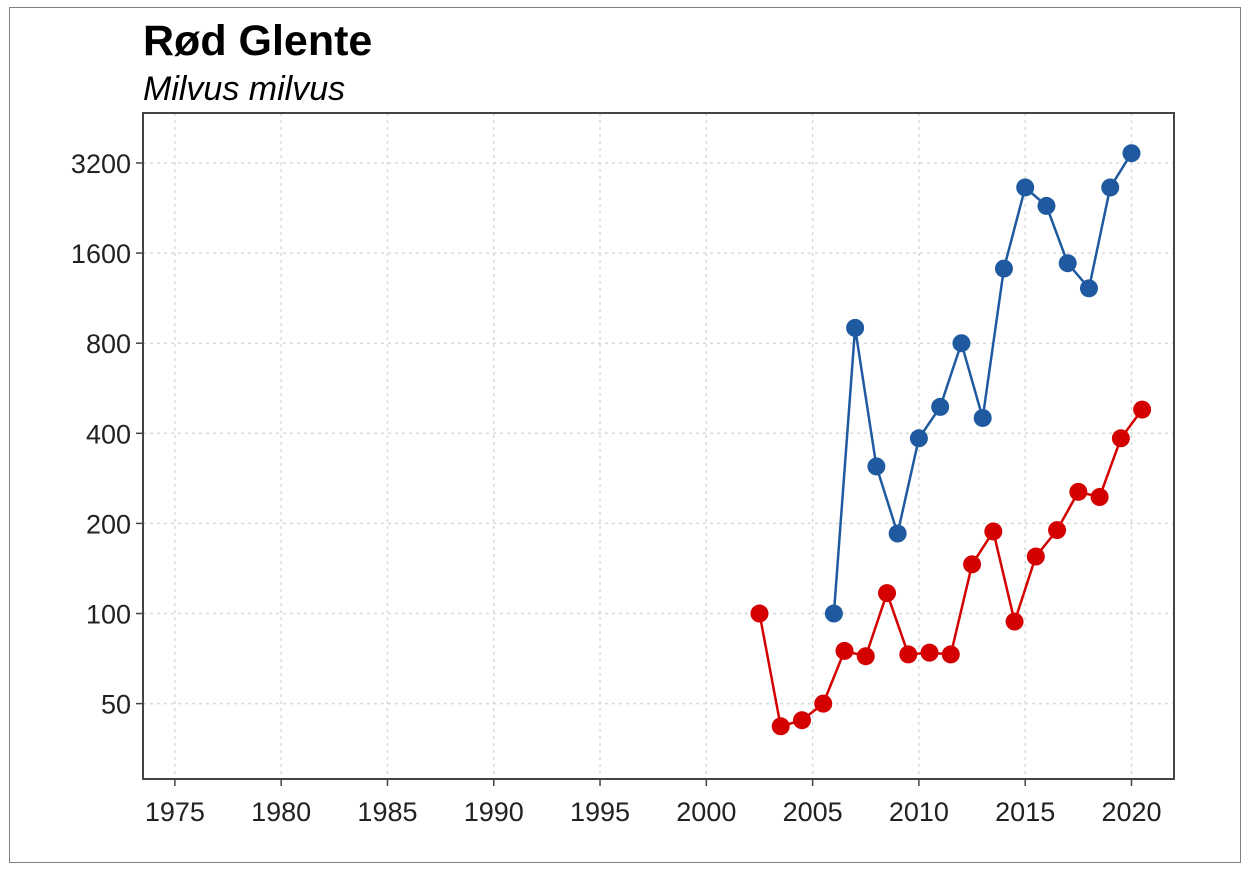 The image size is (1252, 872). What do you see at coordinates (258, 41) in the screenshot?
I see `chart-title: Rød Glente` at bounding box center [258, 41].